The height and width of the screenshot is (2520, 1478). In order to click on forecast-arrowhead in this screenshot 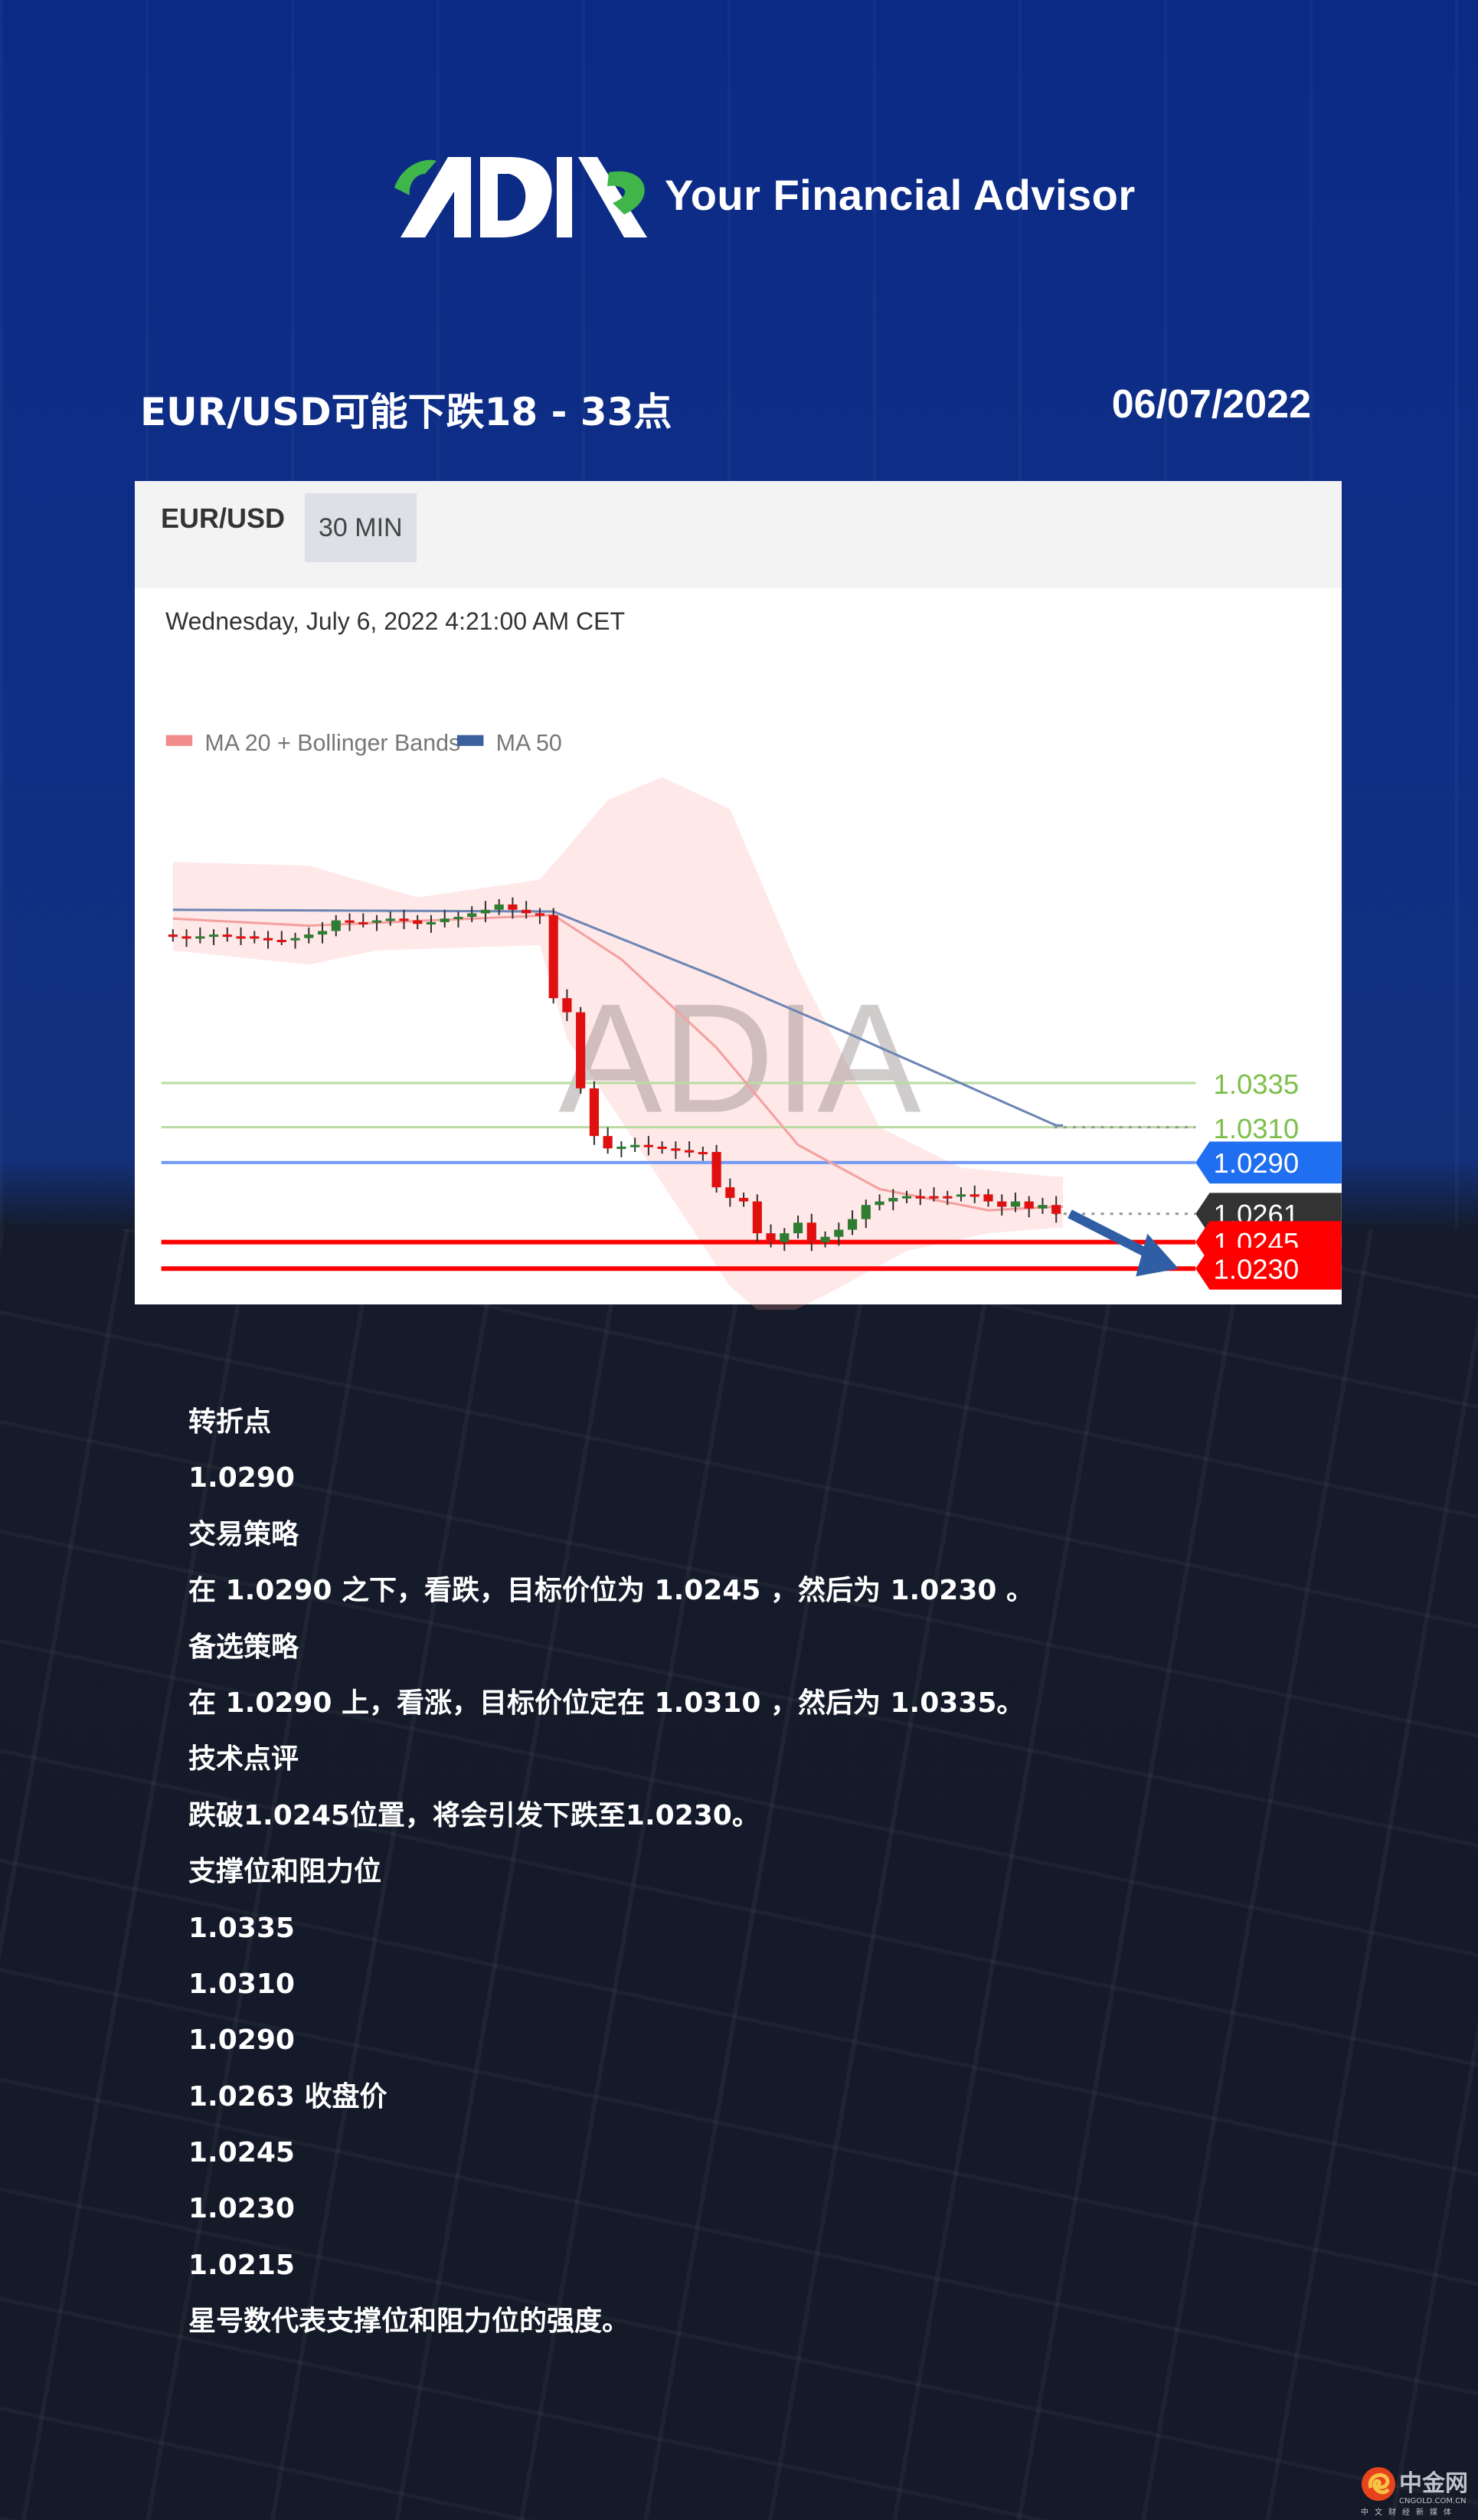, I will do `click(1158, 1255)`.